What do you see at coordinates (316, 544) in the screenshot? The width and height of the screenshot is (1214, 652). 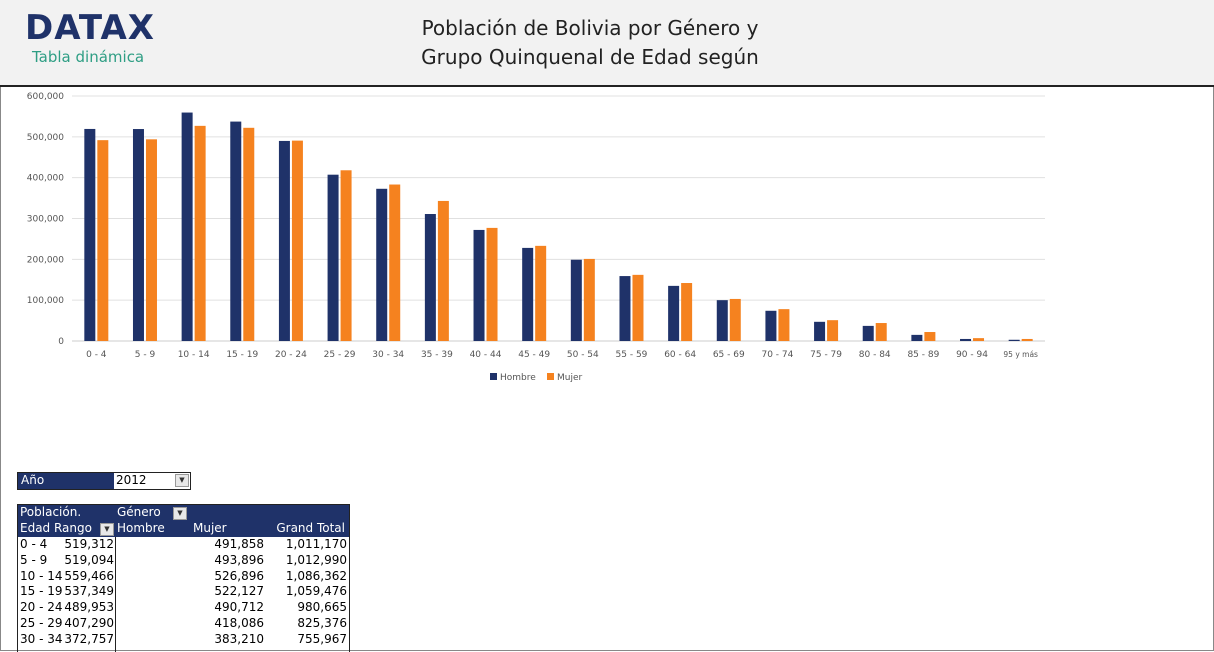 I see `table-cell: 1,011,170` at bounding box center [316, 544].